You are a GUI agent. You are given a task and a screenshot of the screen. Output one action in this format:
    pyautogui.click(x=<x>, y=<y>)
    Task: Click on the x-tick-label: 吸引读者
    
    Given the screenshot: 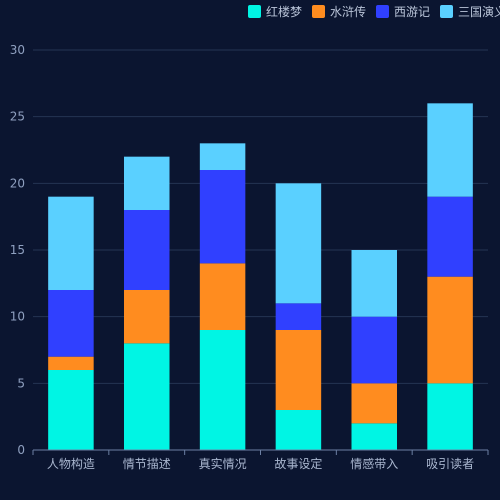 What is the action you would take?
    pyautogui.click(x=450, y=464)
    